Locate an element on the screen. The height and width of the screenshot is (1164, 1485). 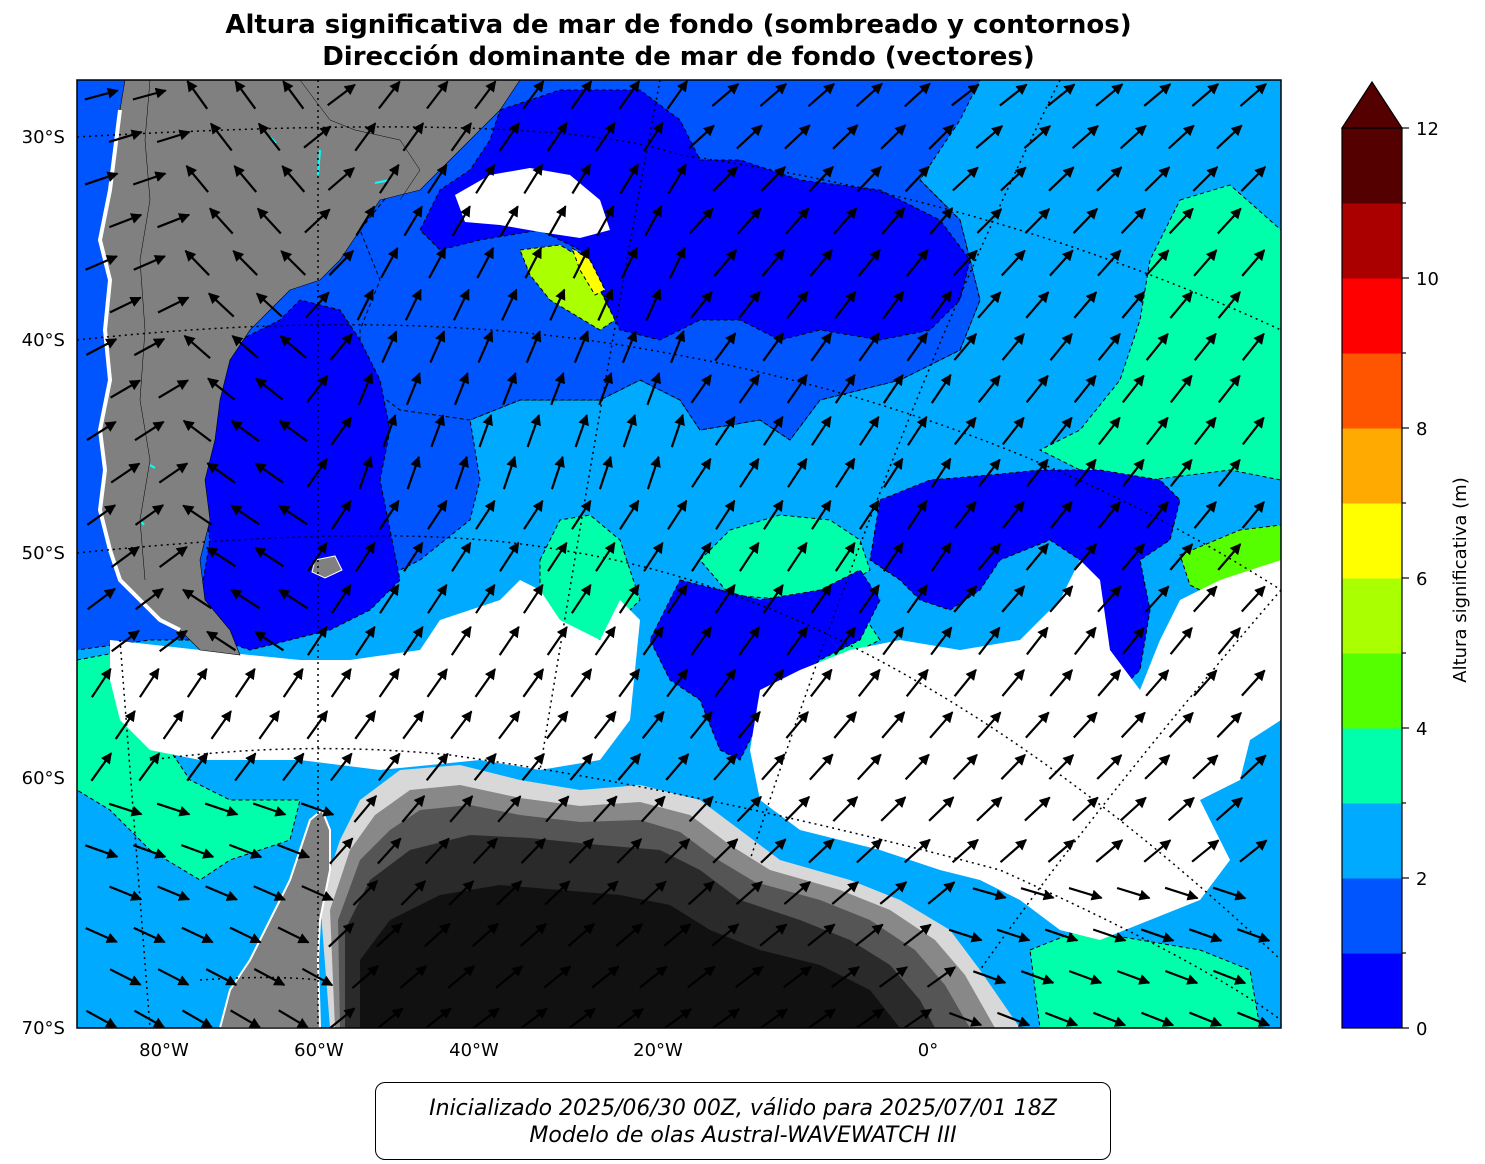
colorbar-extend-arrow is located at coordinates (1372, 104).